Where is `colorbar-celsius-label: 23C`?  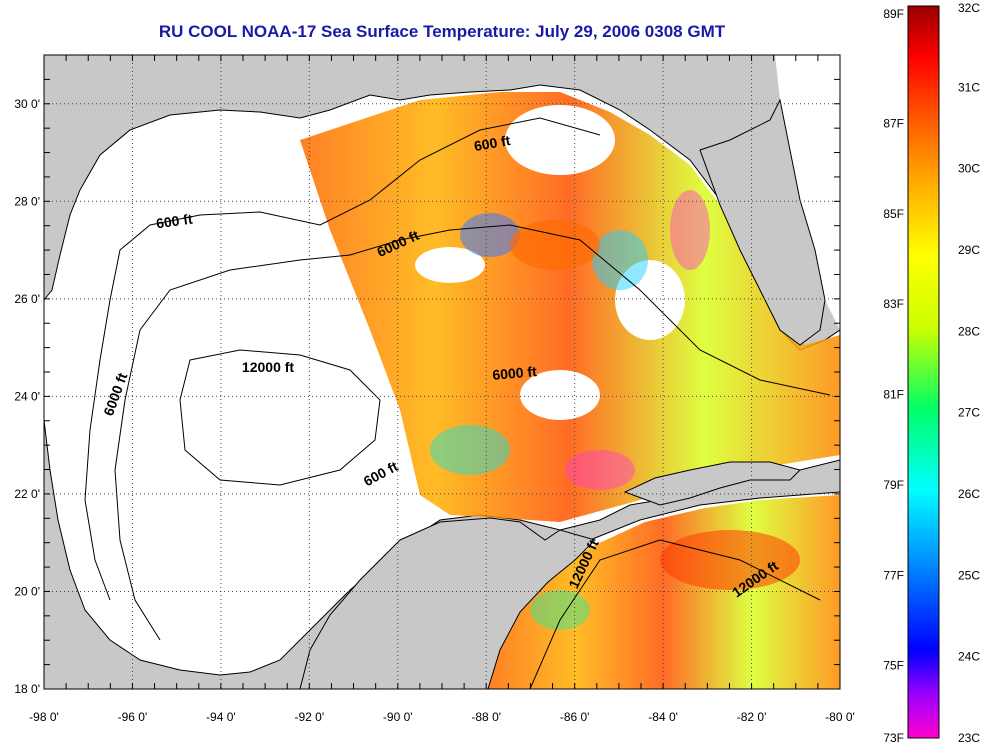 colorbar-celsius-label: 23C is located at coordinates (969, 738).